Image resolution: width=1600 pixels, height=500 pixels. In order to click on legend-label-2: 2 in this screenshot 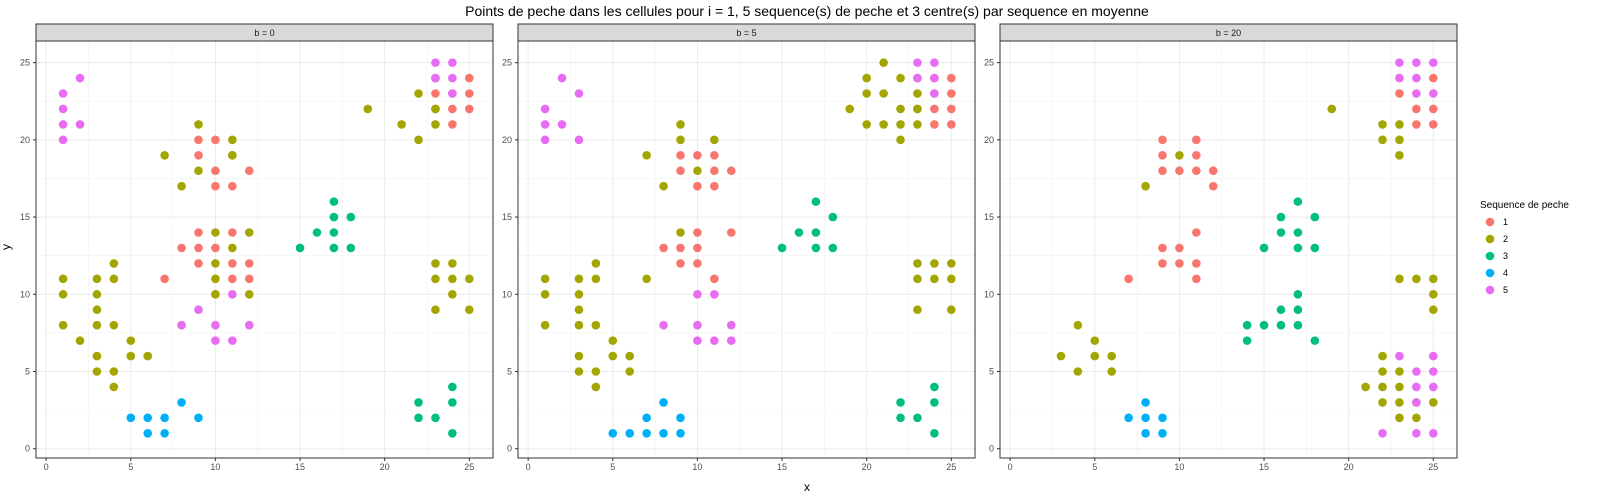, I will do `click(1505, 239)`.